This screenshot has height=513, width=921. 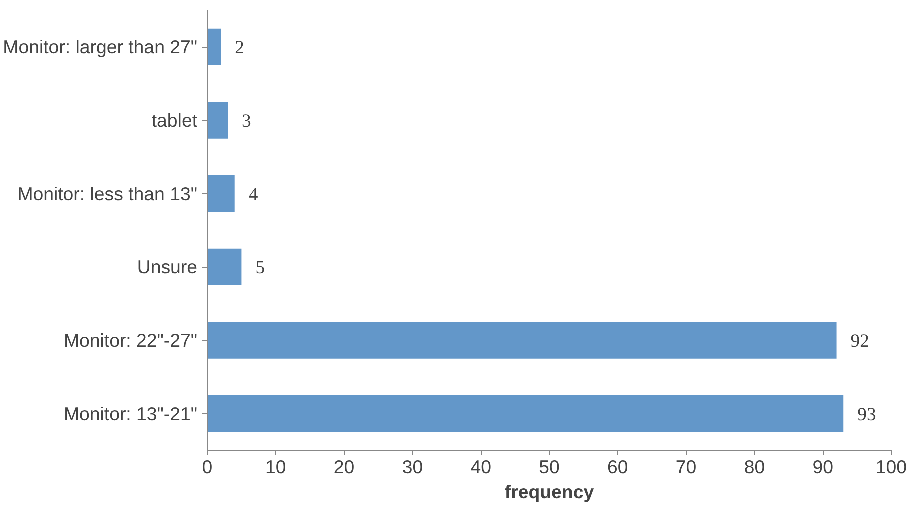 I want to click on x-tick-label: 10, so click(x=276, y=467).